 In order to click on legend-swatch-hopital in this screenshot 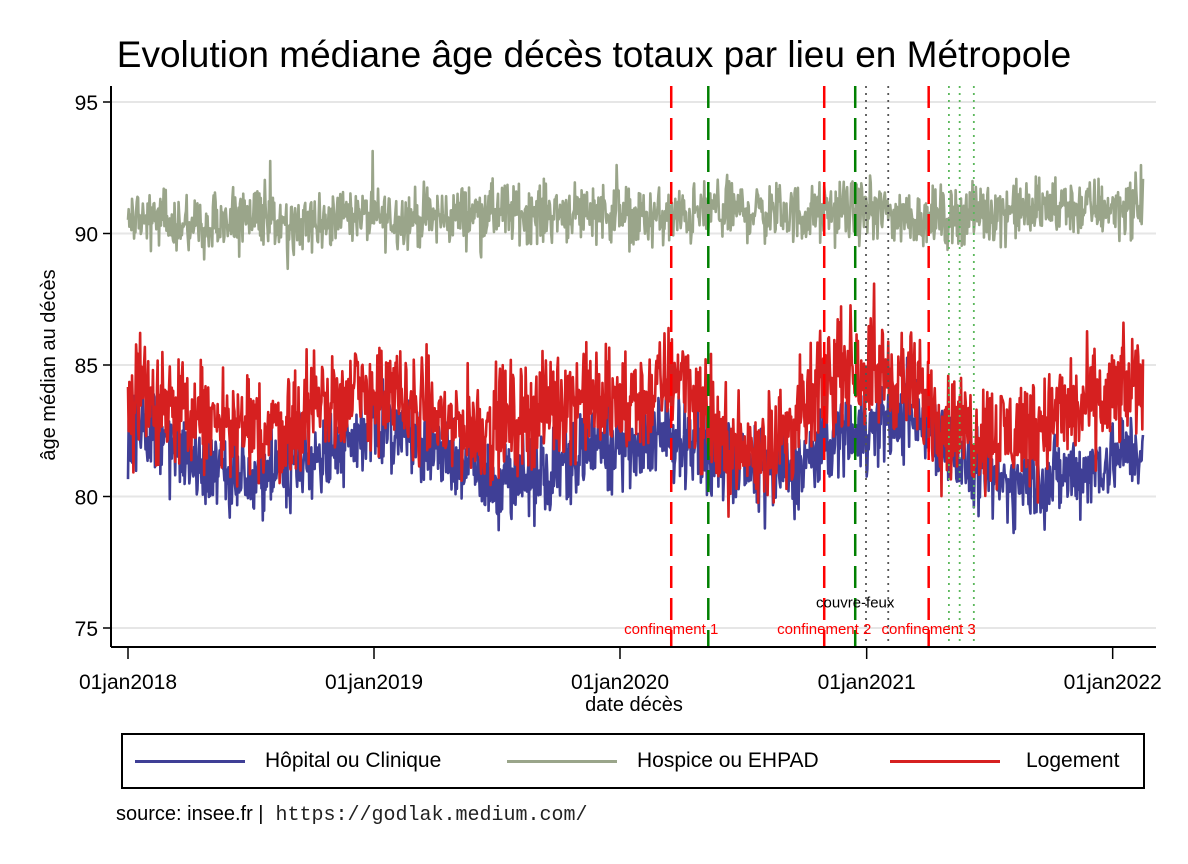, I will do `click(190, 761)`.